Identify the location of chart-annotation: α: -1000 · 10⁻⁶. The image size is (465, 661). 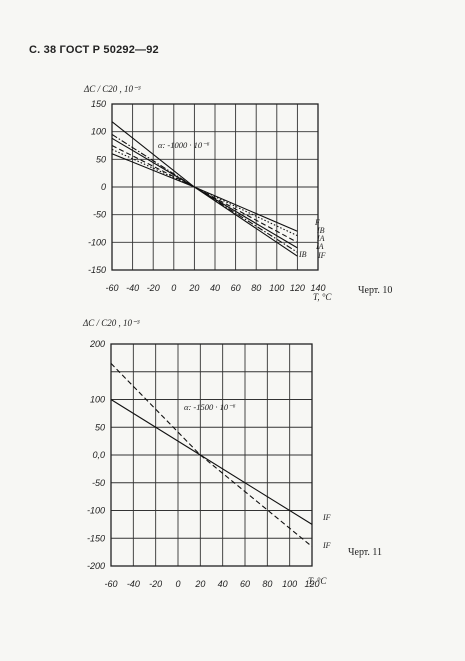
(184, 145).